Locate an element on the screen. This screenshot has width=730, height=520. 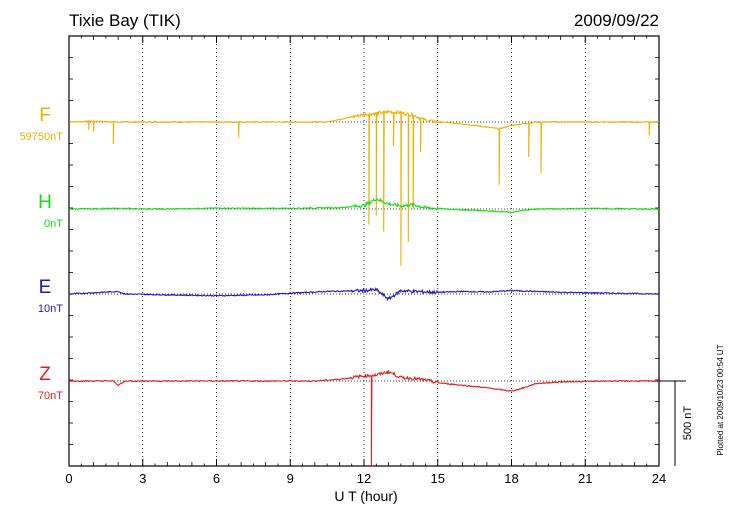
series-baseline-h: 0nT is located at coordinates (53, 224).